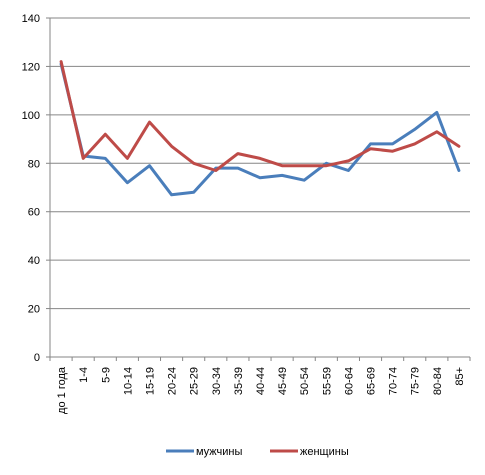 This screenshot has width=485, height=475. Describe the element at coordinates (305, 381) in the screenshot. I see `x-tick-label: 50-54` at that location.